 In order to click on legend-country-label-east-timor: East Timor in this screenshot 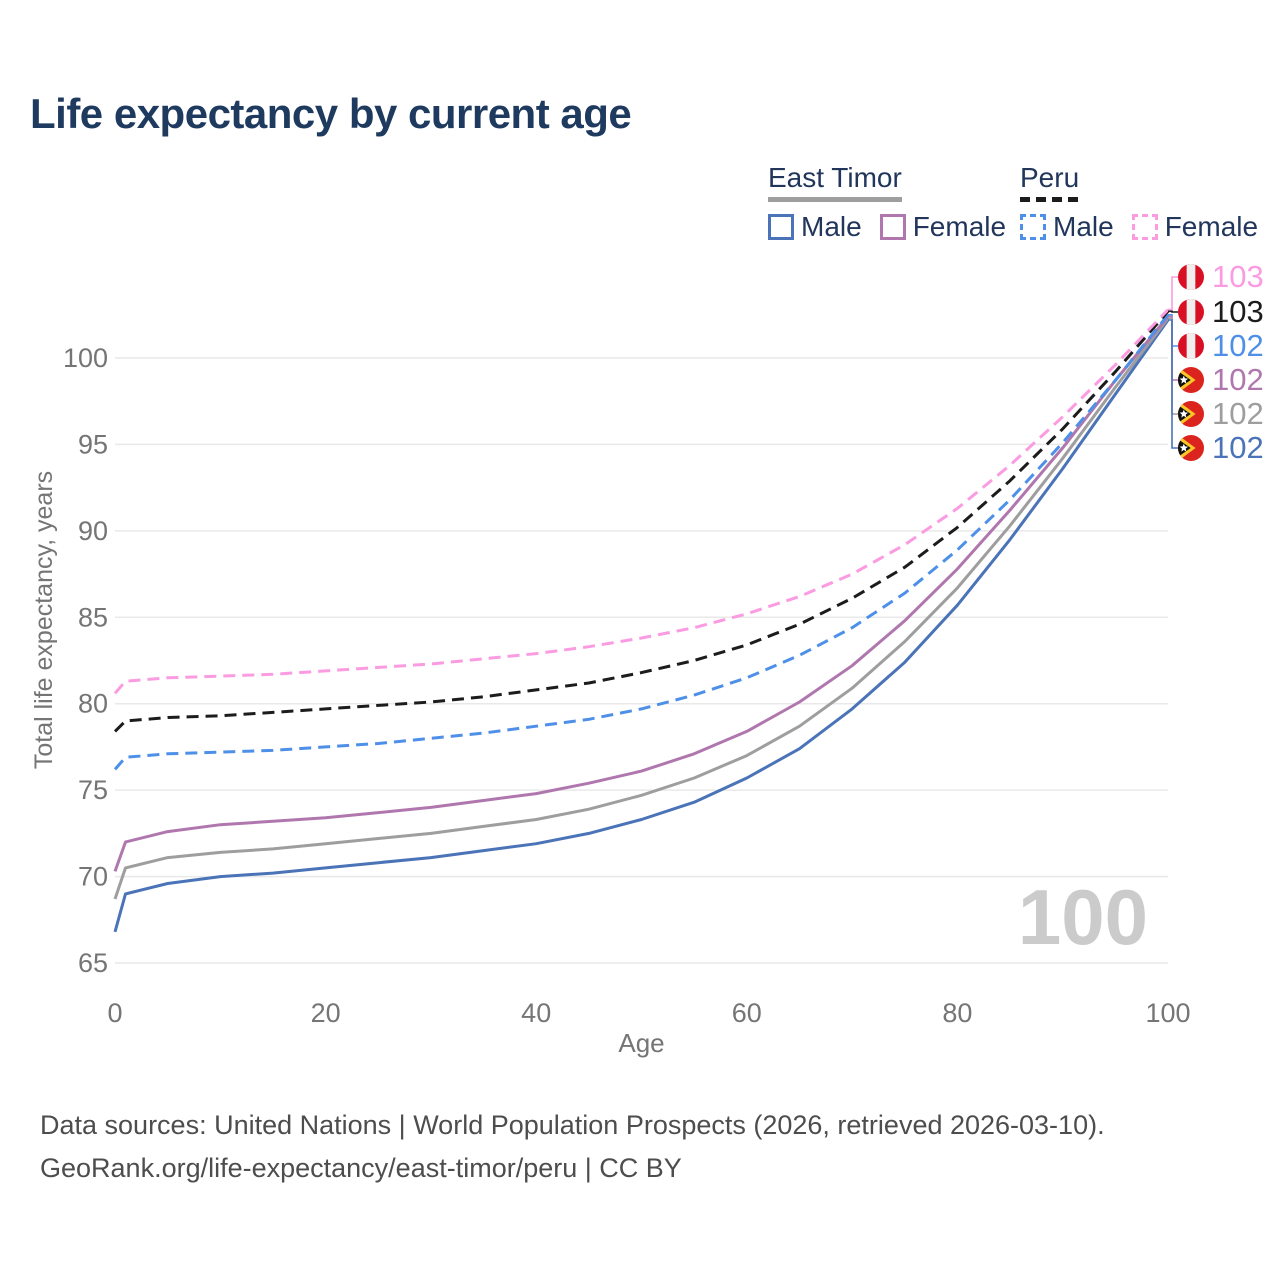, I will do `click(835, 177)`.